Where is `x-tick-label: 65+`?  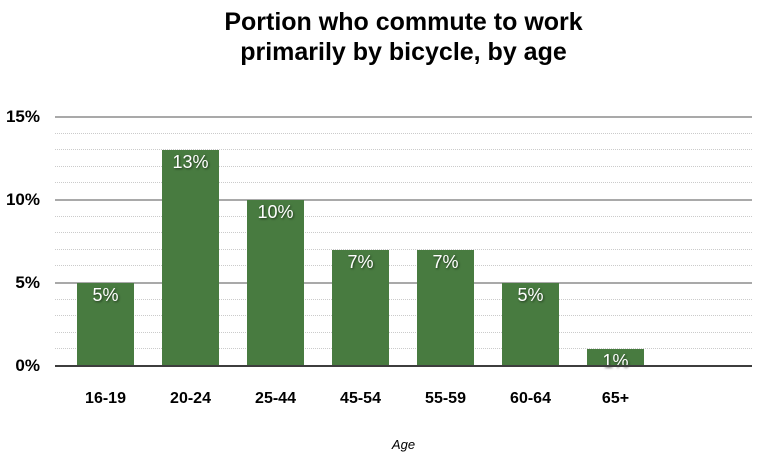
x-tick-label: 65+ is located at coordinates (615, 398).